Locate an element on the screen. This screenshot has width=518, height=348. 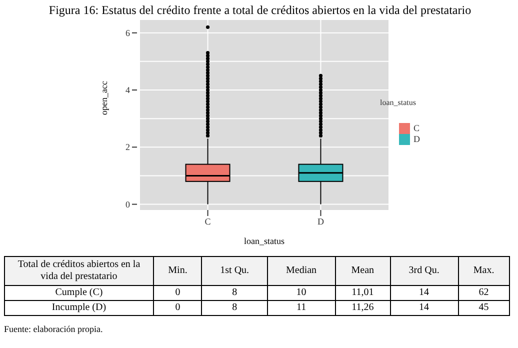
text: Mean is located at coordinates (362, 271).